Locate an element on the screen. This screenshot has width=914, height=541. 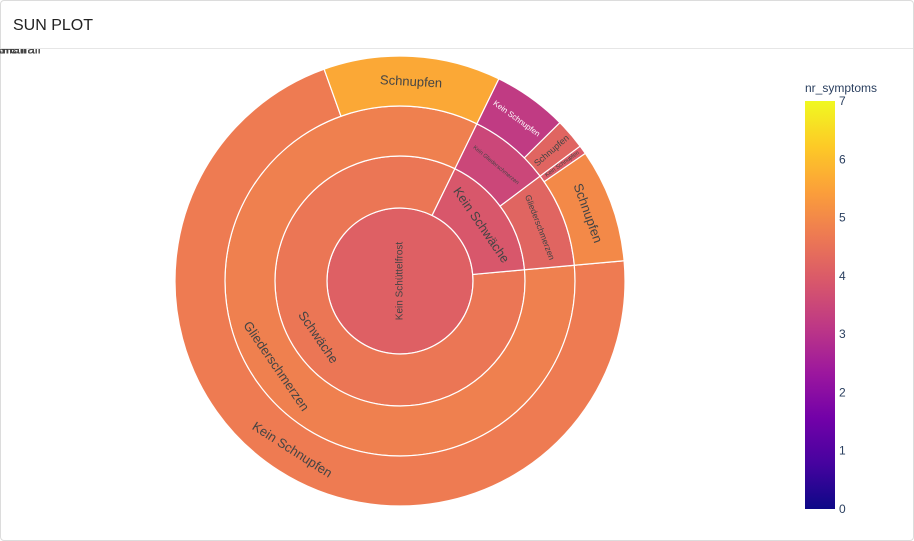
label-kein-schüttelfrost-kein-schwäche-kein-gliederschmerzen-schnupfen-durchfall-kein-halsschmerzen: Kein Halsschmerzen is located at coordinates (8, 50).